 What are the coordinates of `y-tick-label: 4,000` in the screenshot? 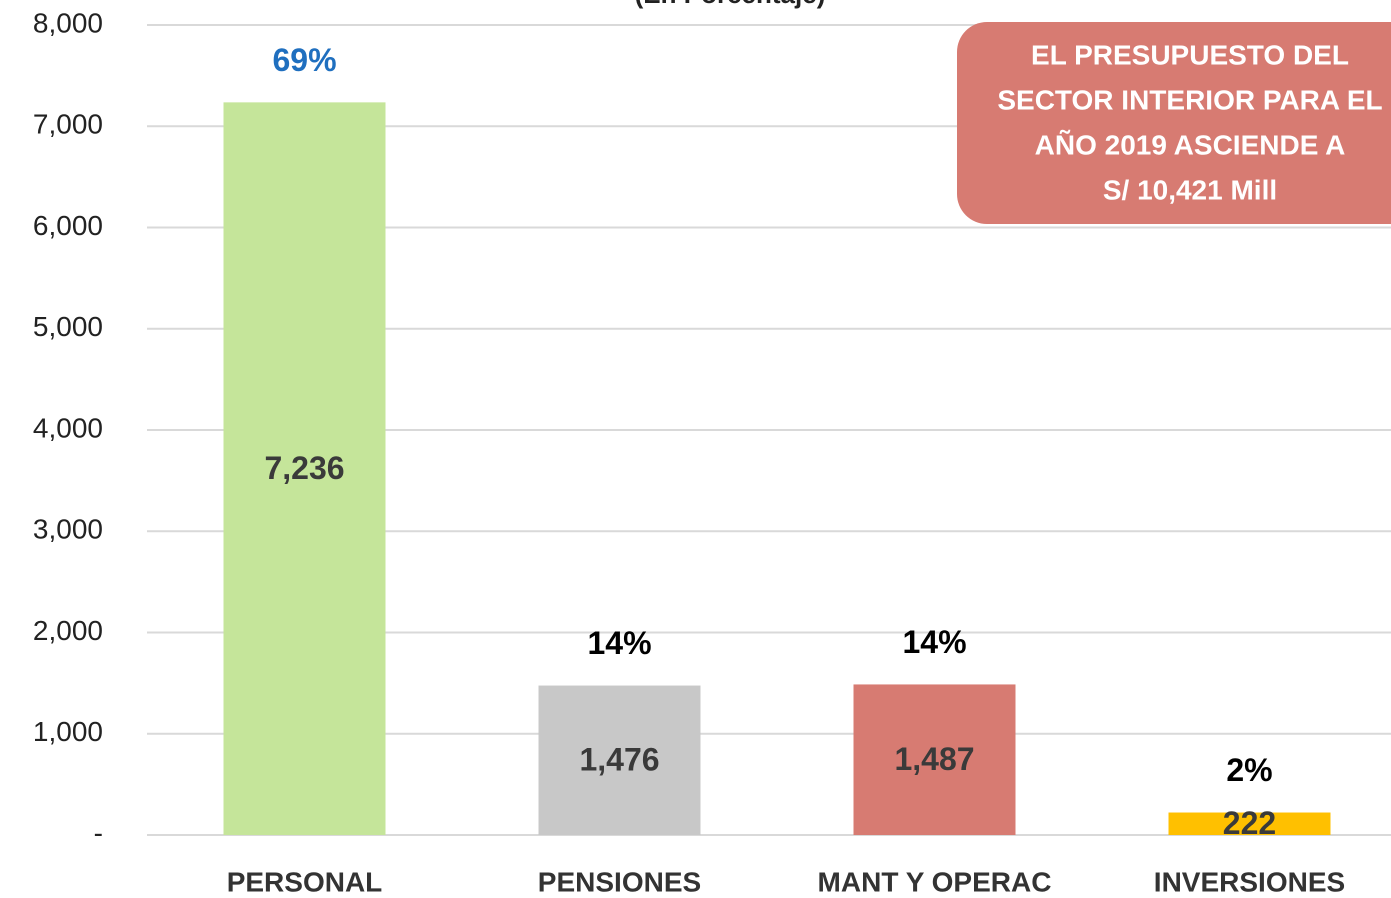 It's located at (68, 427).